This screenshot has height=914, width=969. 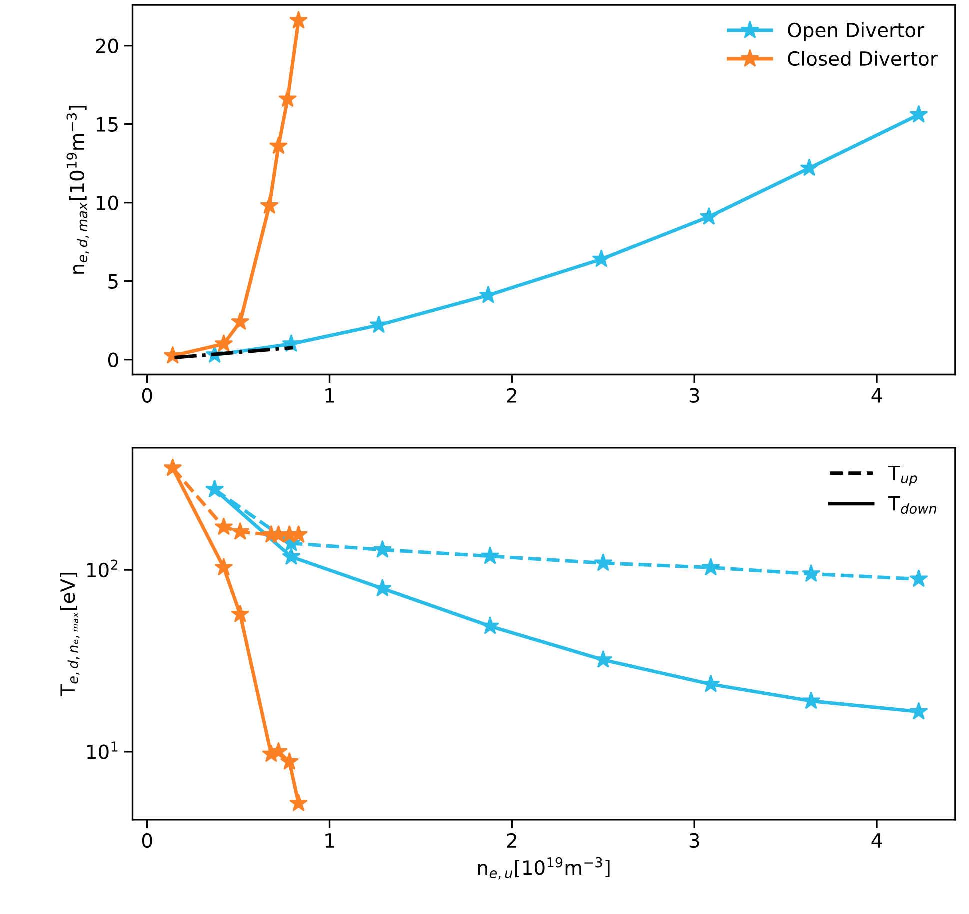 I want to click on y-axis-title: T$_{e,d,nₑ,ₘₐₓ}$[eV], so click(x=70, y=635).